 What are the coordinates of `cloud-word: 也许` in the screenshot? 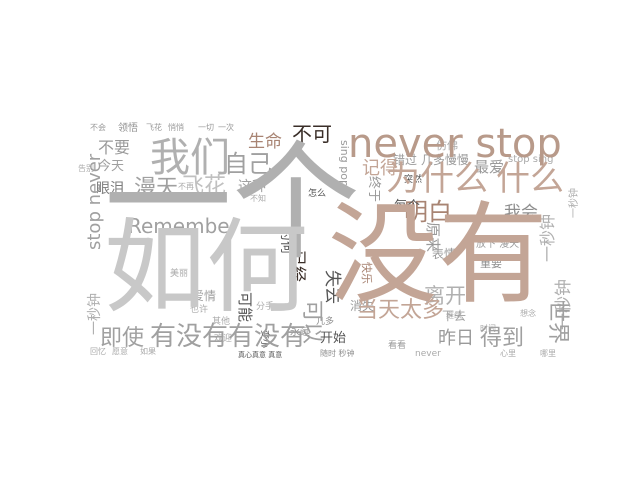 It's located at (199, 310).